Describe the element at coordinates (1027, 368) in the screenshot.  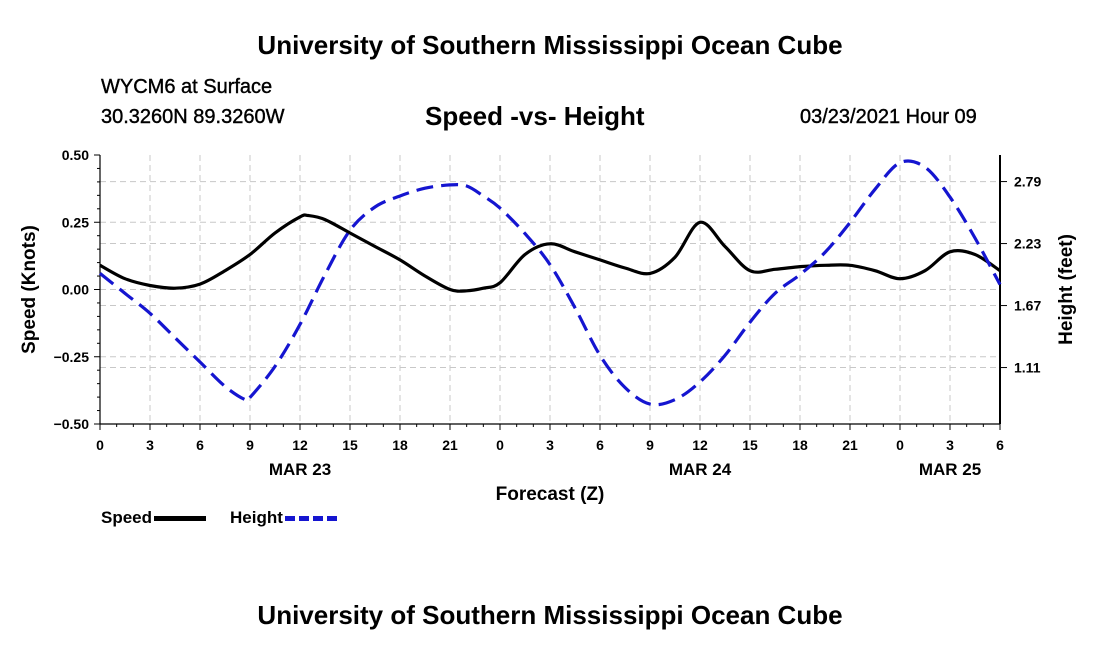
I see `y2-tick-label: 1.11` at that location.